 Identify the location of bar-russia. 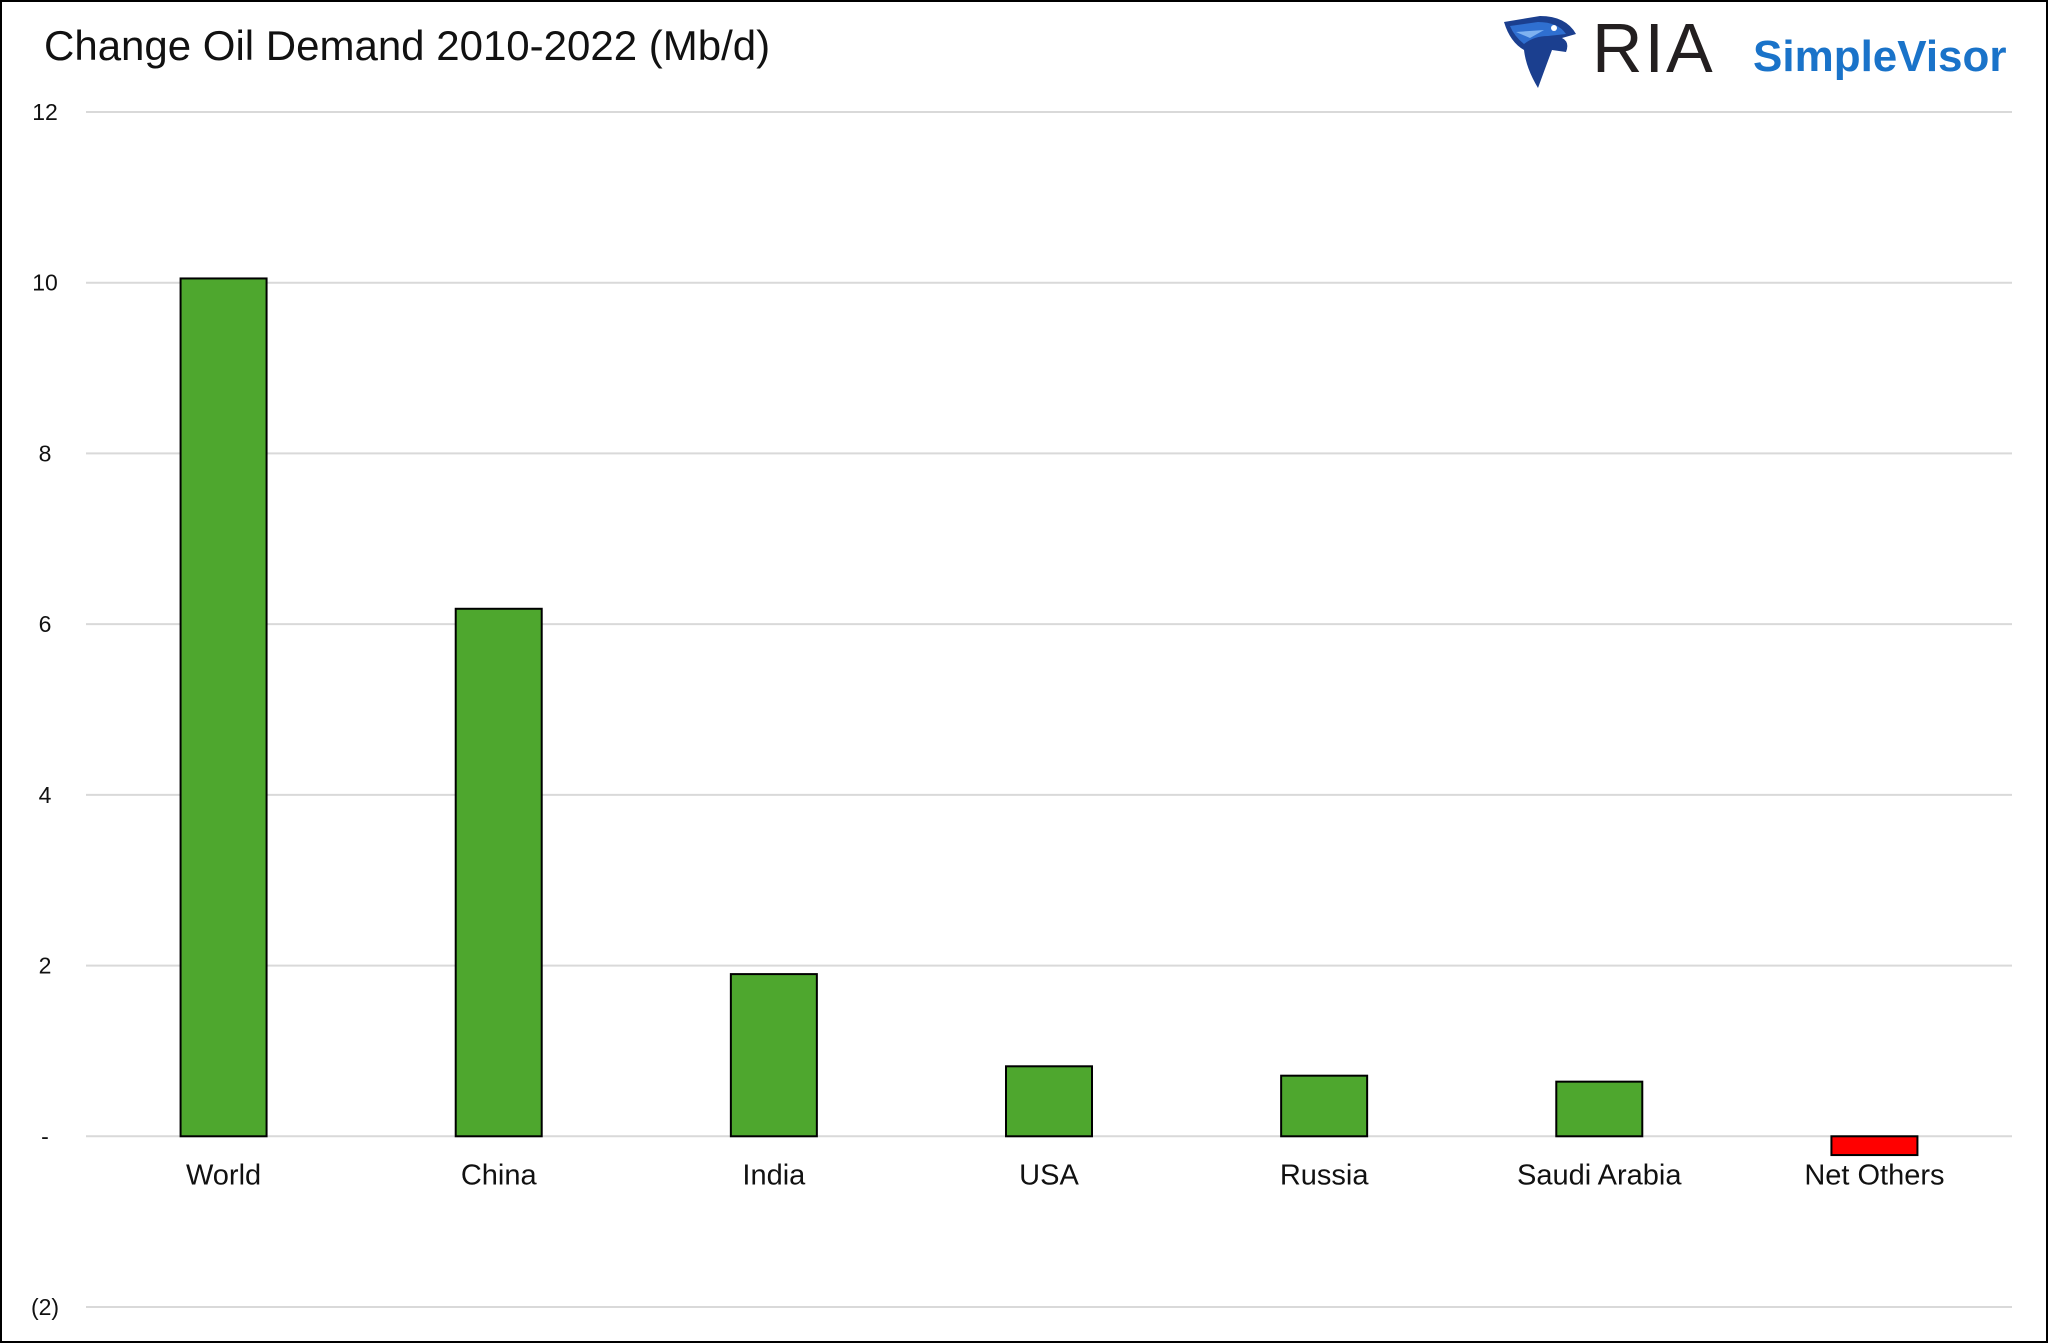
(1324, 1106).